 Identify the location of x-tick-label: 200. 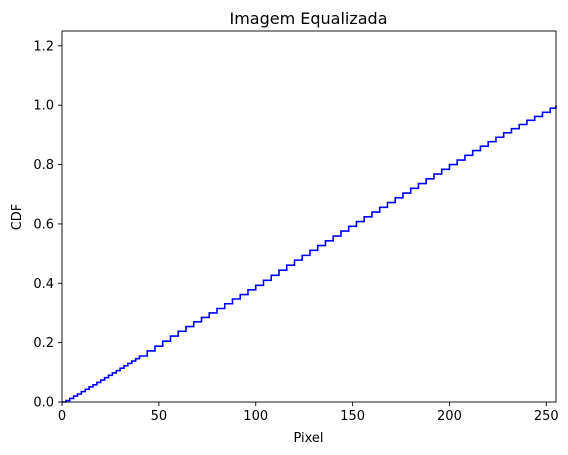
(449, 416).